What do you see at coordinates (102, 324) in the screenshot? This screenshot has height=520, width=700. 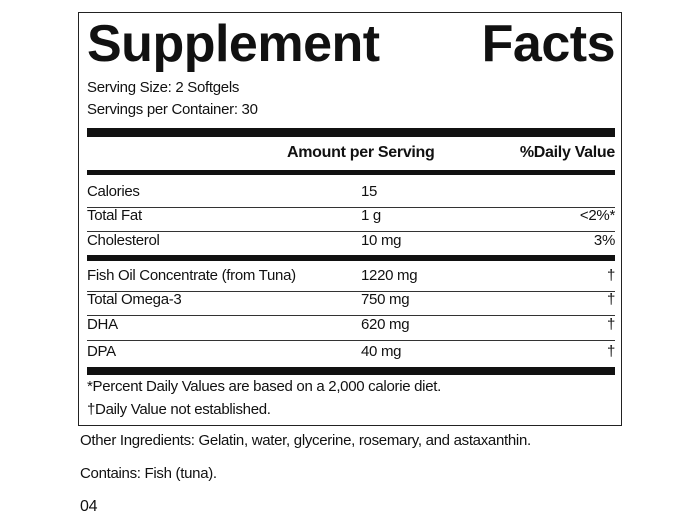 I see `nutrient-name: DHA` at bounding box center [102, 324].